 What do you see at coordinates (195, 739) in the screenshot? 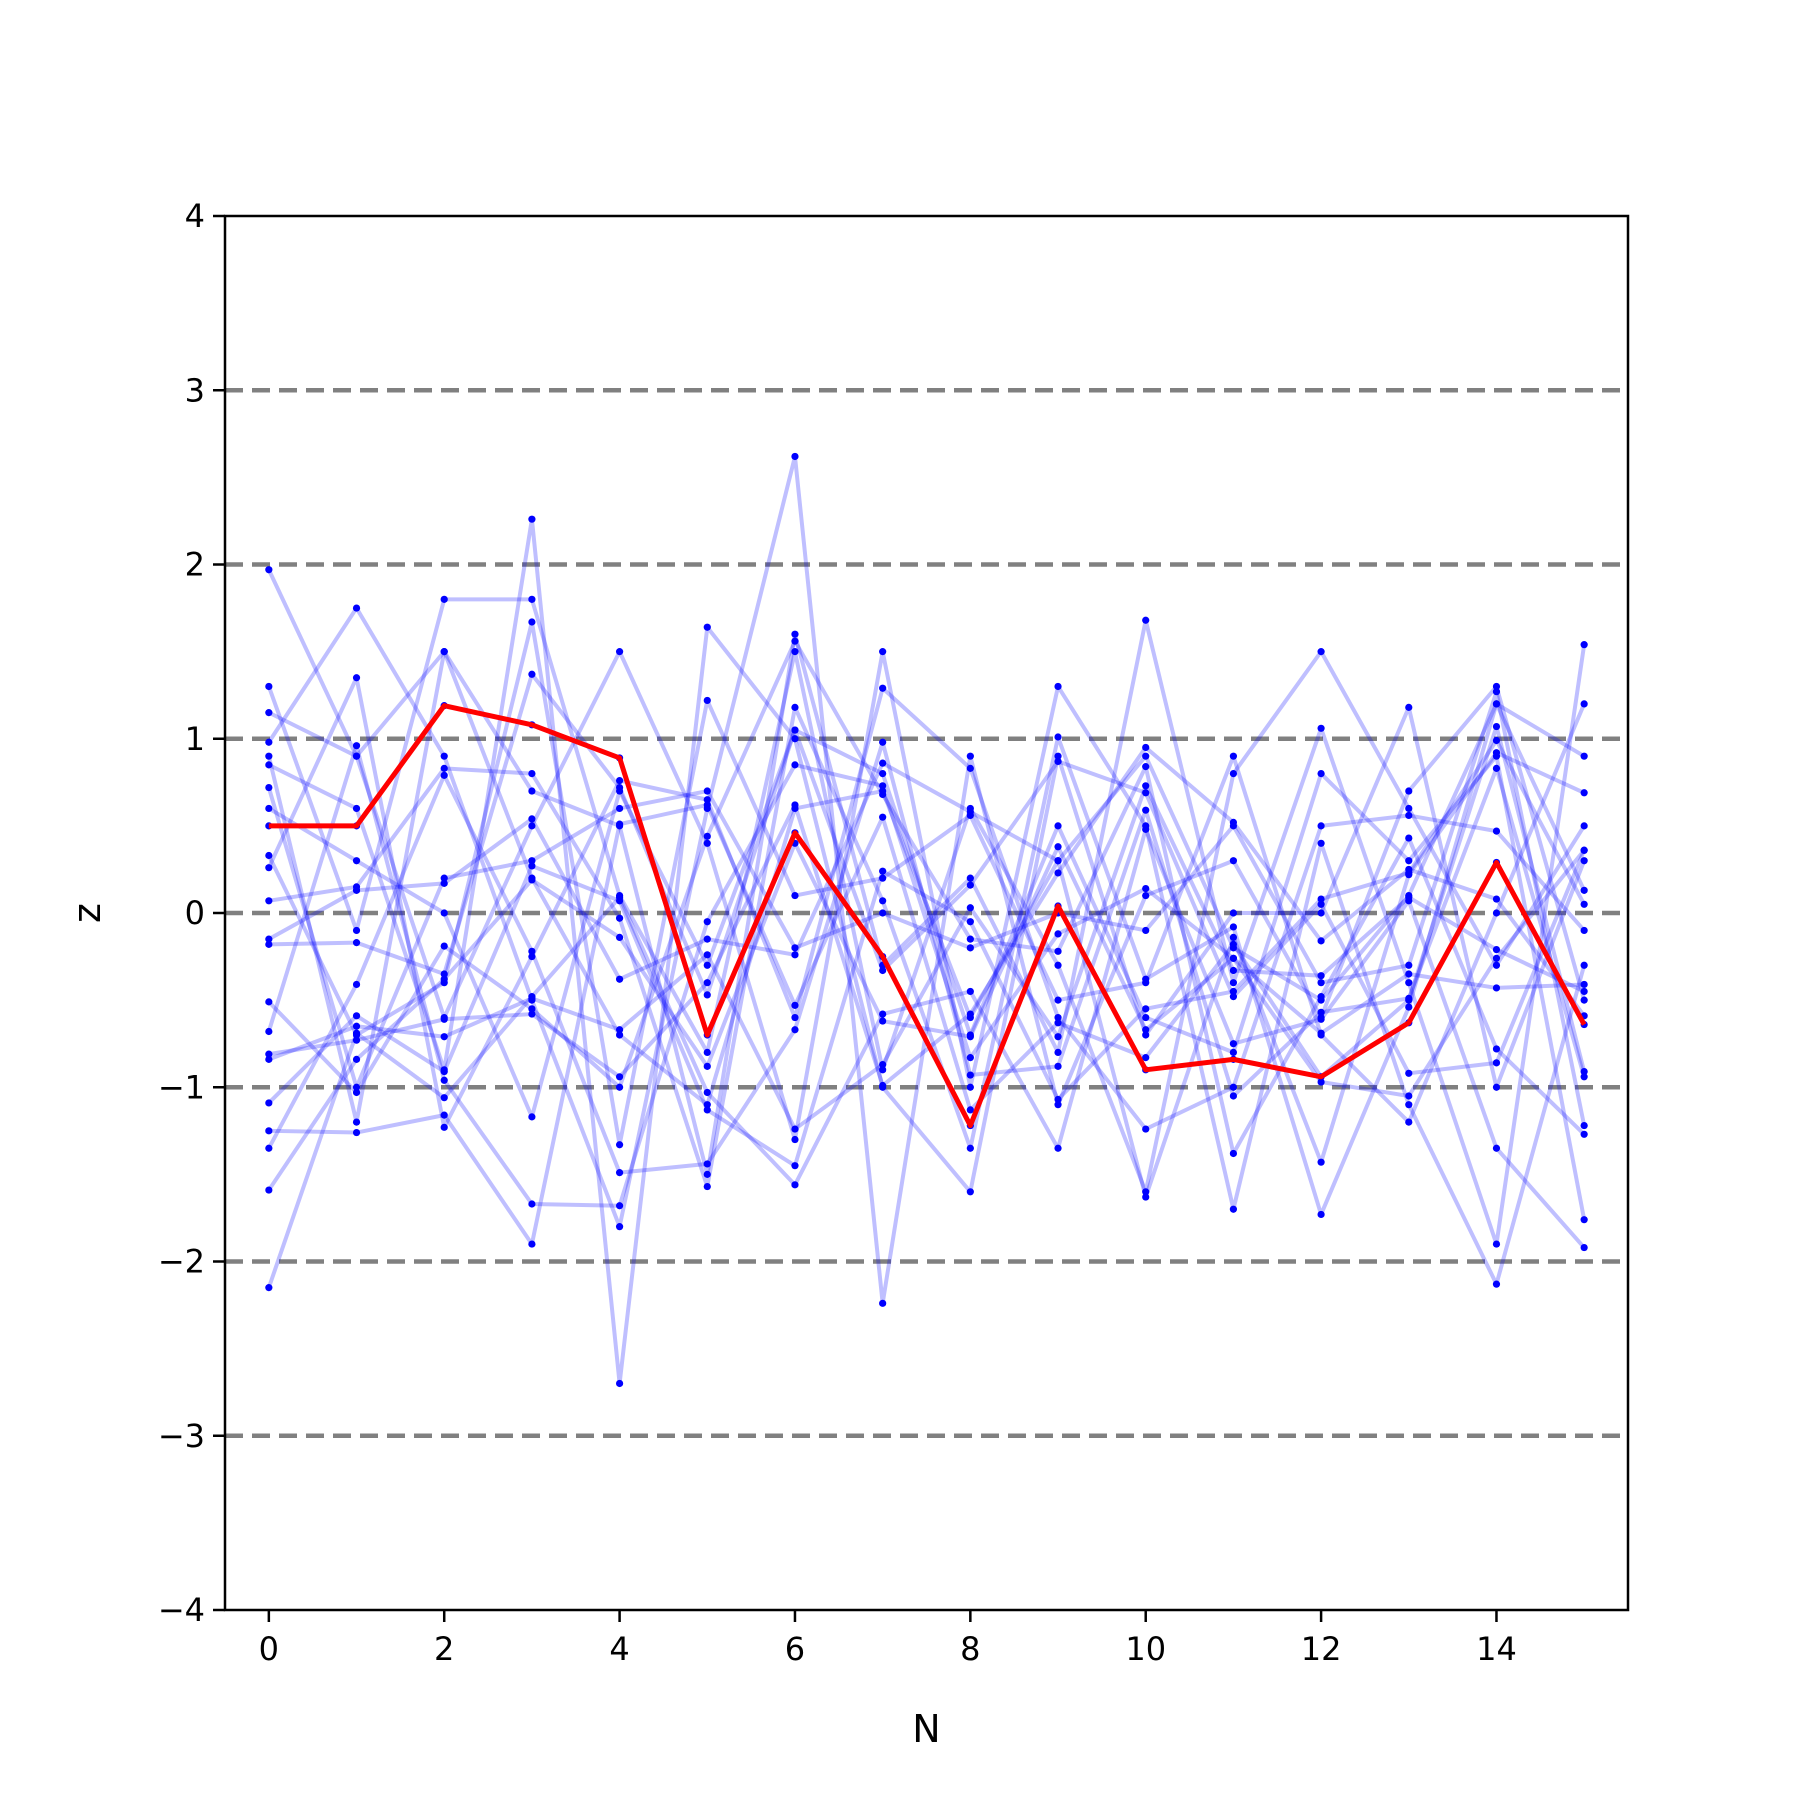
I see `y-tick-label: 1` at bounding box center [195, 739].